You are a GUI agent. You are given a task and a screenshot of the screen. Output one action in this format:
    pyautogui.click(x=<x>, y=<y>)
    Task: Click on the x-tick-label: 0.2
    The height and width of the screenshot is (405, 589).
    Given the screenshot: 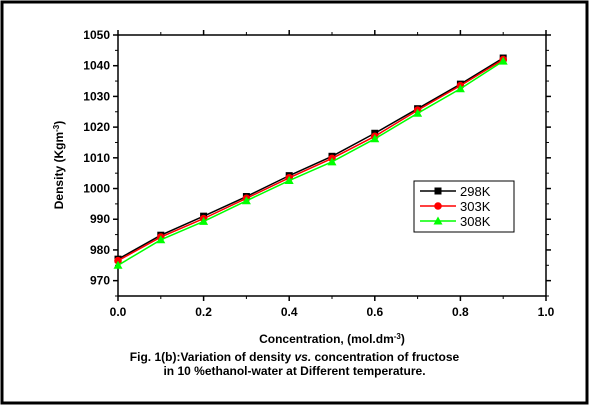 What is the action you would take?
    pyautogui.click(x=203, y=312)
    